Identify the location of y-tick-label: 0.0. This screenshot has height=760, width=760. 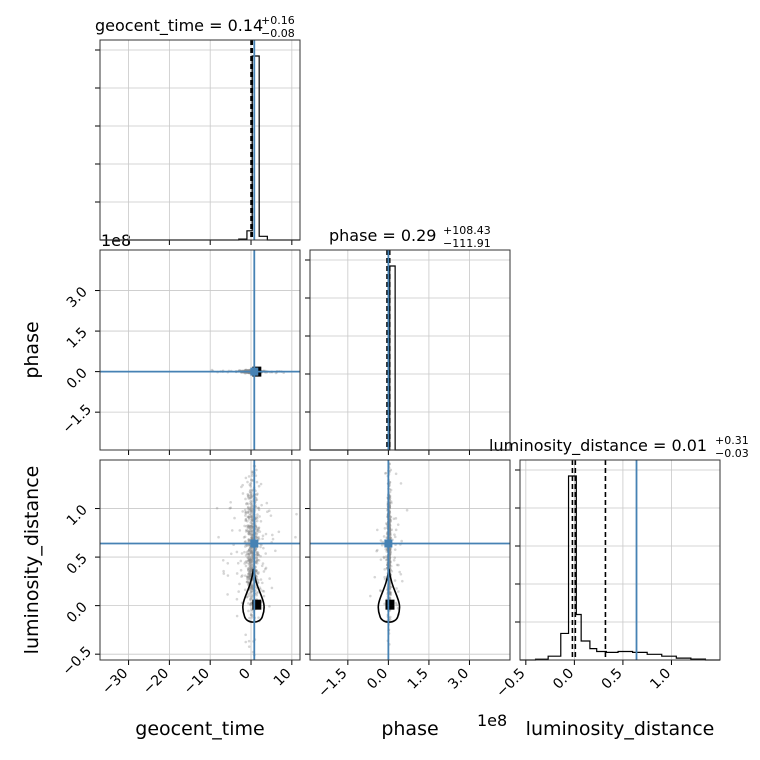
(77, 378).